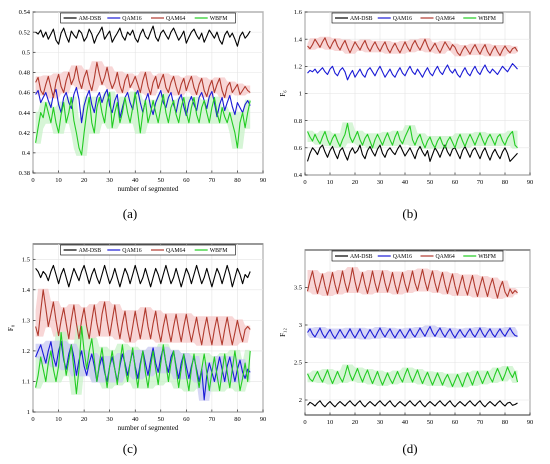 This screenshot has width=550, height=464. What do you see at coordinates (25, 113) in the screenshot?
I see `y-tick-label: 0.44` at bounding box center [25, 113].